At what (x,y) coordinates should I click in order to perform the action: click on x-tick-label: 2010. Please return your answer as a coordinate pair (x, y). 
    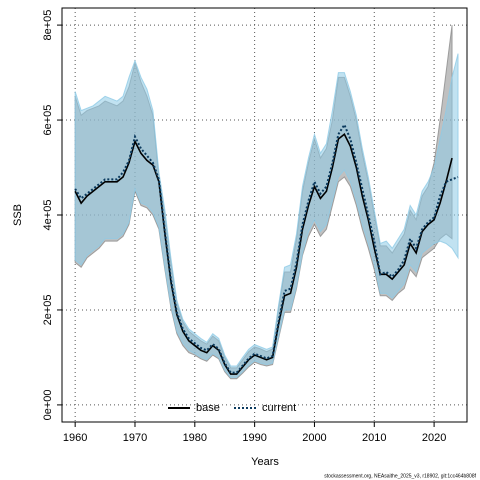
    Looking at the image, I should click on (374, 438).